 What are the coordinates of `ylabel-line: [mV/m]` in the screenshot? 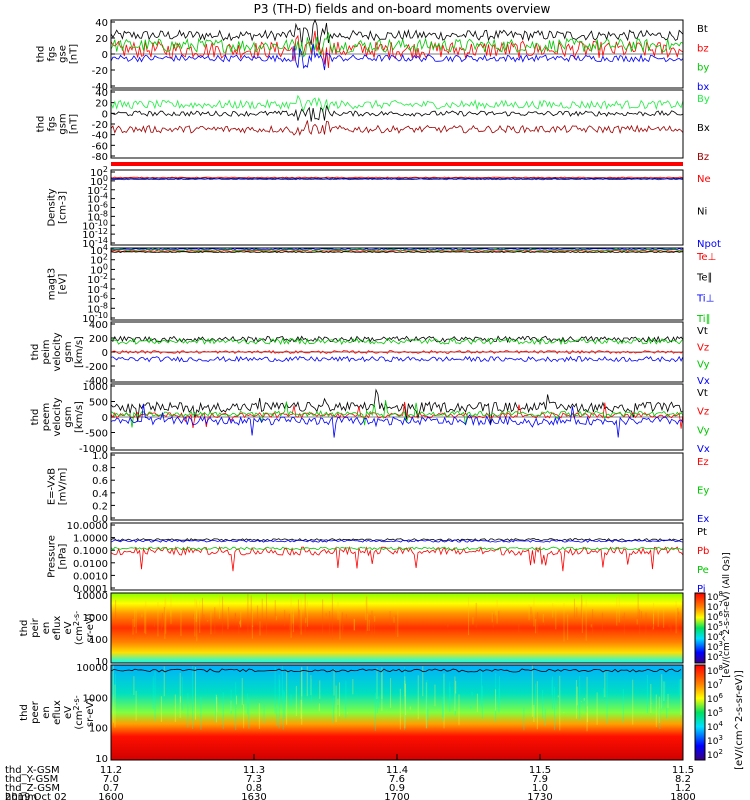 It's located at (63, 487).